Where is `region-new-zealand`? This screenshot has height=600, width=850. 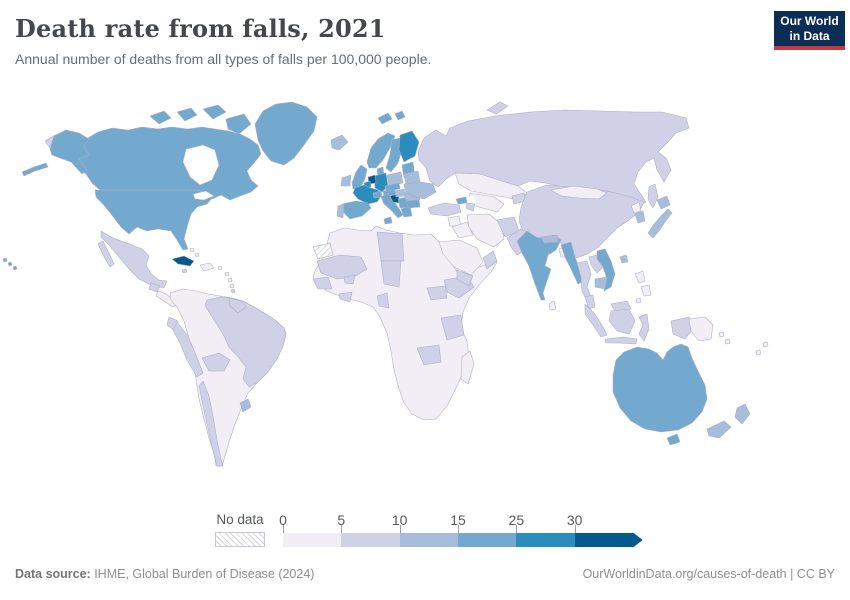 region-new-zealand is located at coordinates (728, 421).